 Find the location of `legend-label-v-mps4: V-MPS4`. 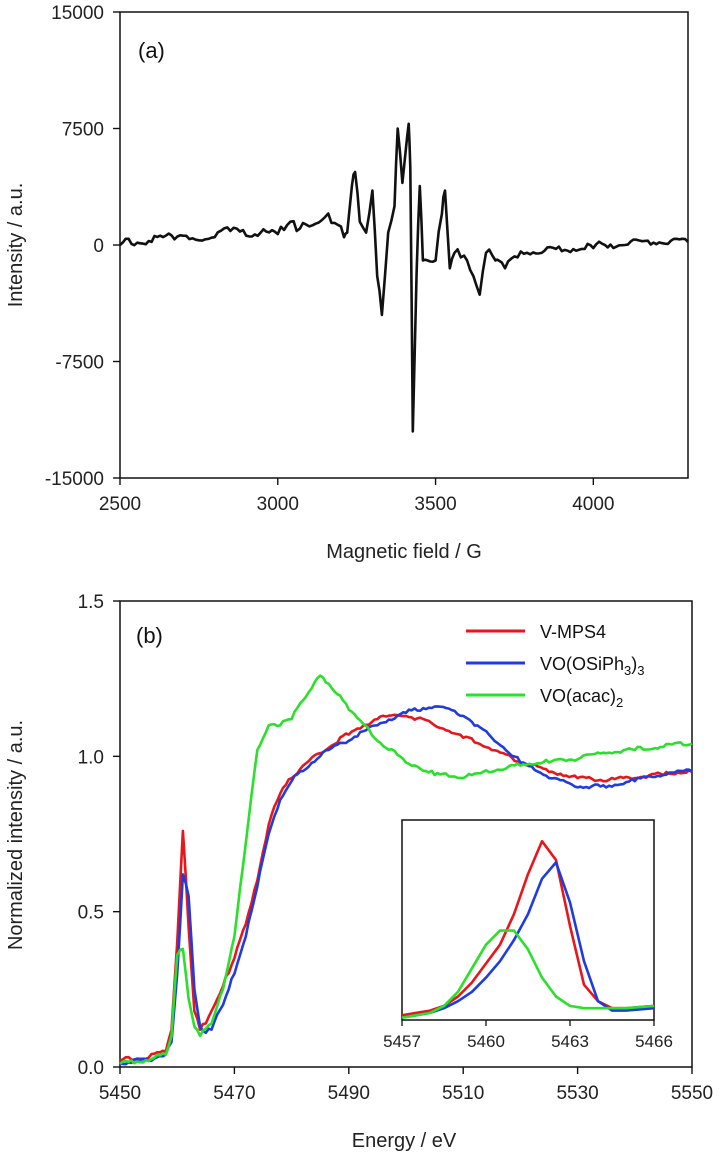

legend-label-v-mps4: V-MPS4 is located at coordinates (573, 632).